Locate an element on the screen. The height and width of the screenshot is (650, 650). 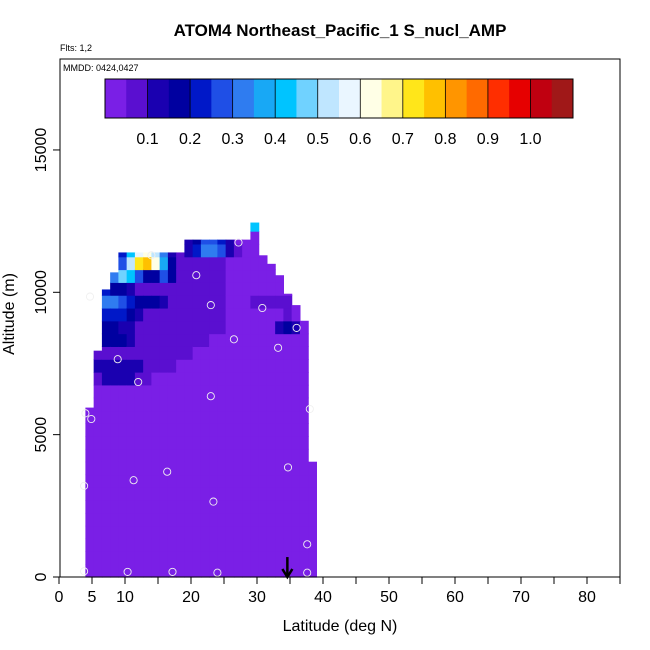
colorbar-tick-label: 0.8 is located at coordinates (445, 139).